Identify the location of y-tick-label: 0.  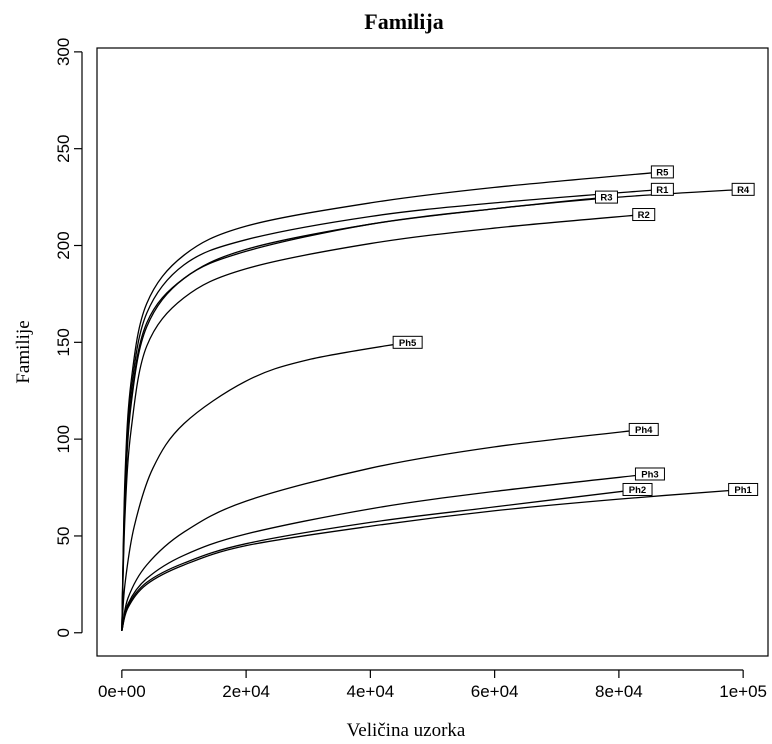
(63, 632).